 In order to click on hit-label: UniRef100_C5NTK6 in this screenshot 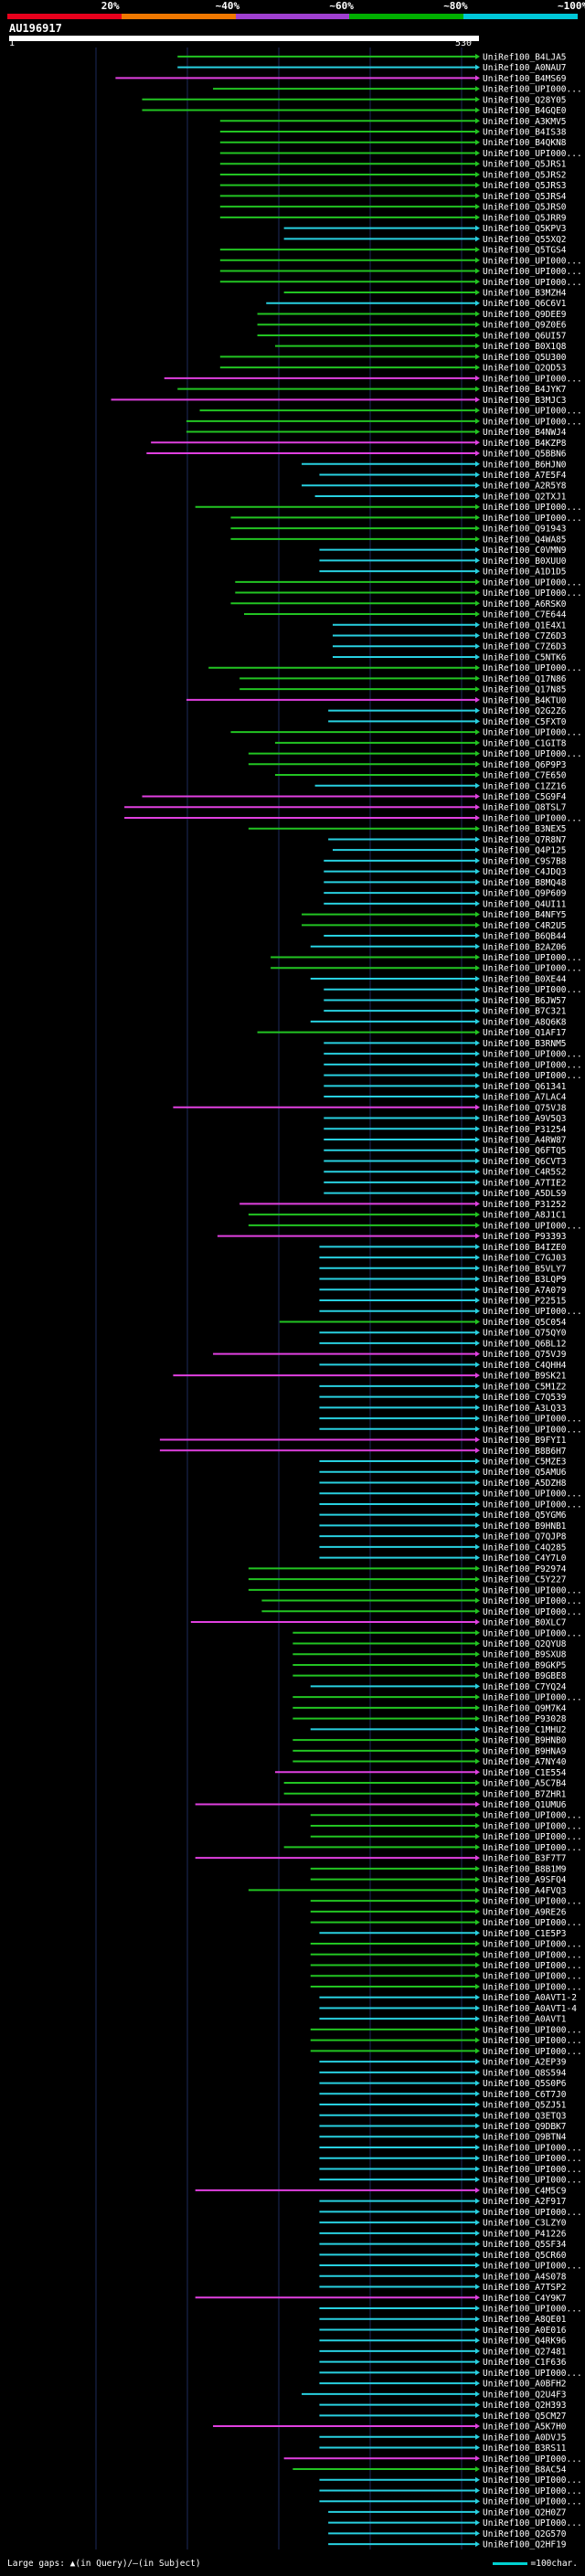, I will do `click(525, 657)`.